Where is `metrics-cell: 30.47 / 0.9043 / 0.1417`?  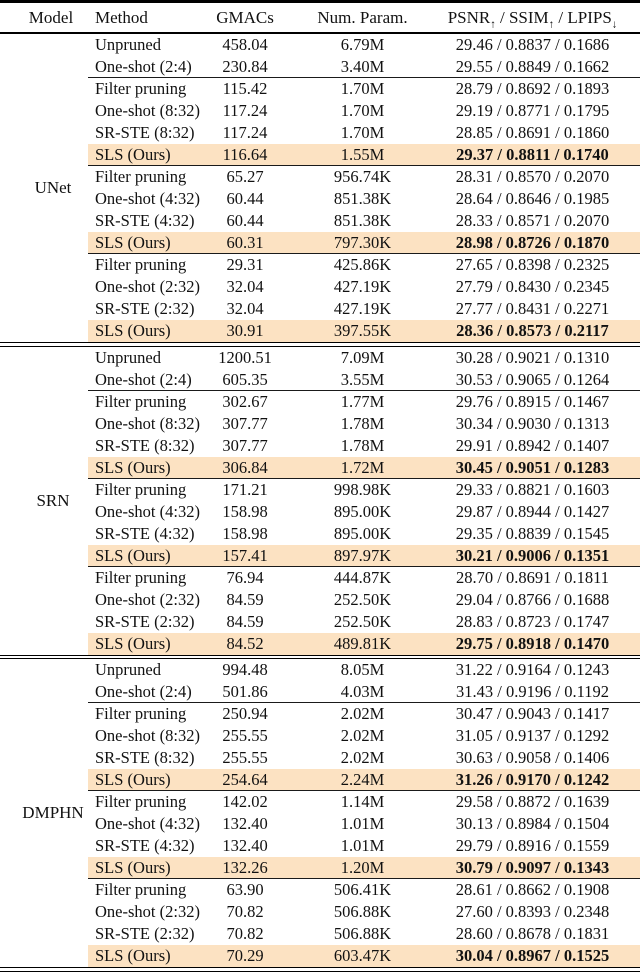 metrics-cell: 30.47 / 0.9043 / 0.1417 is located at coordinates (532, 713).